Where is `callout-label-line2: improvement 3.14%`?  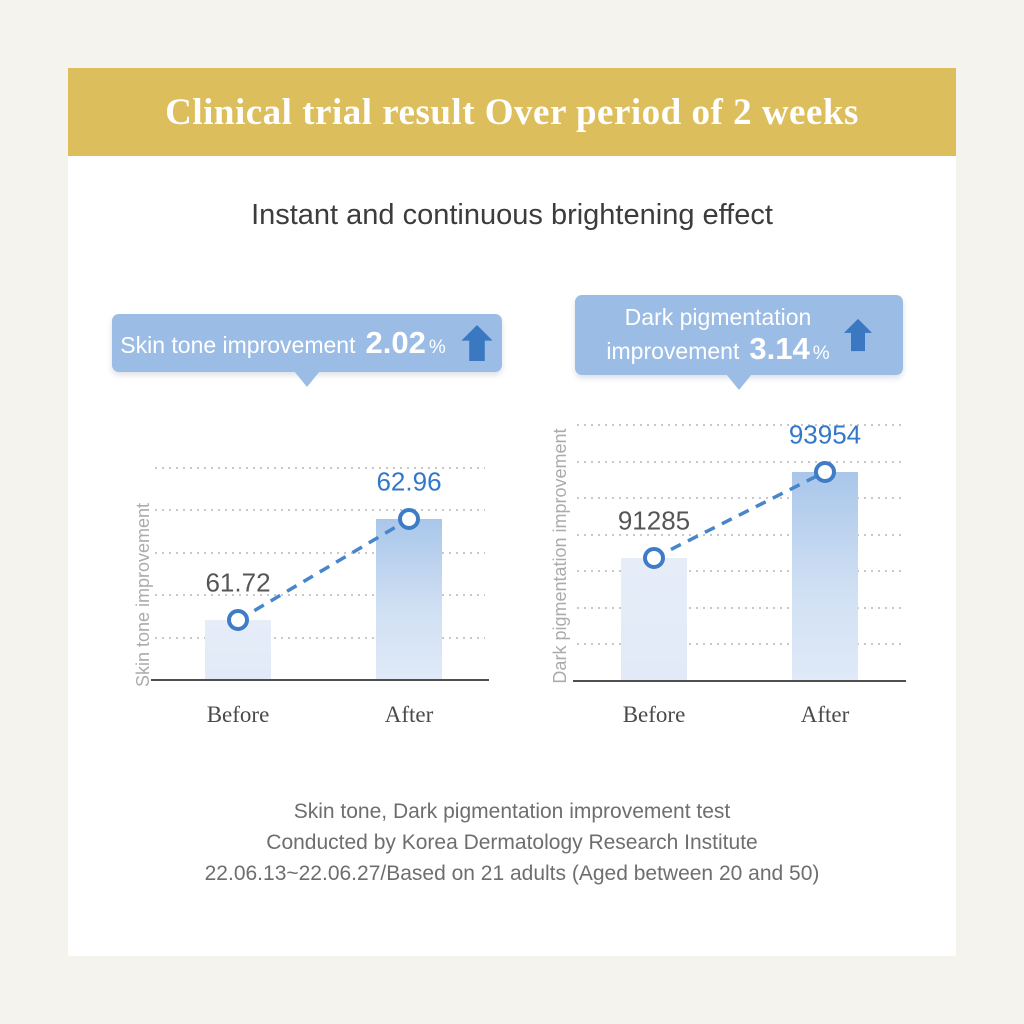 callout-label-line2: improvement 3.14% is located at coordinates (718, 348).